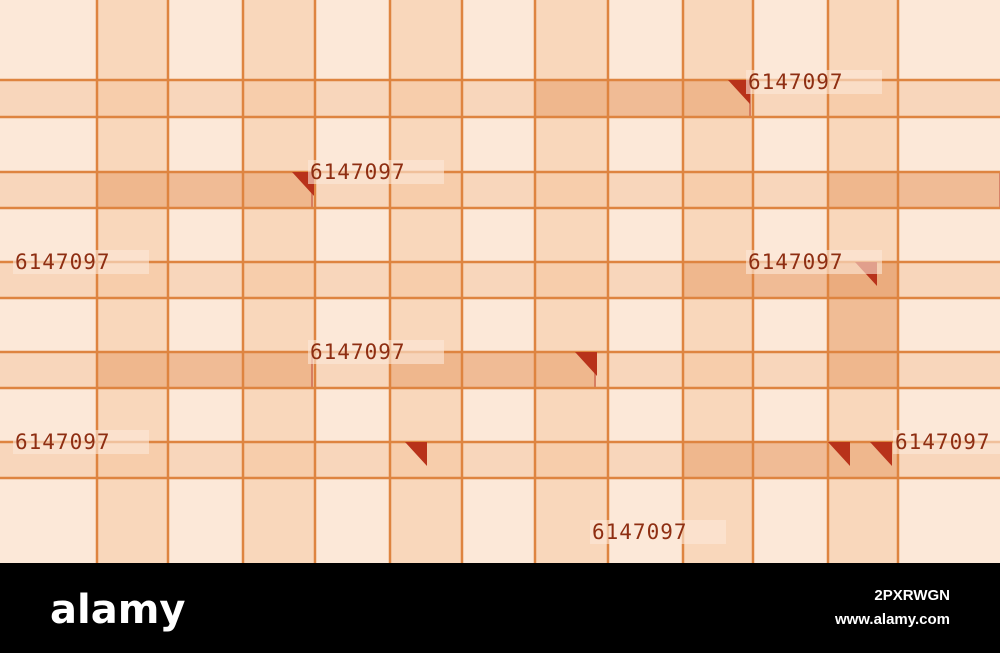 This screenshot has width=1000, height=653. What do you see at coordinates (912, 595) in the screenshot?
I see `image-id: 2PXRWGN` at bounding box center [912, 595].